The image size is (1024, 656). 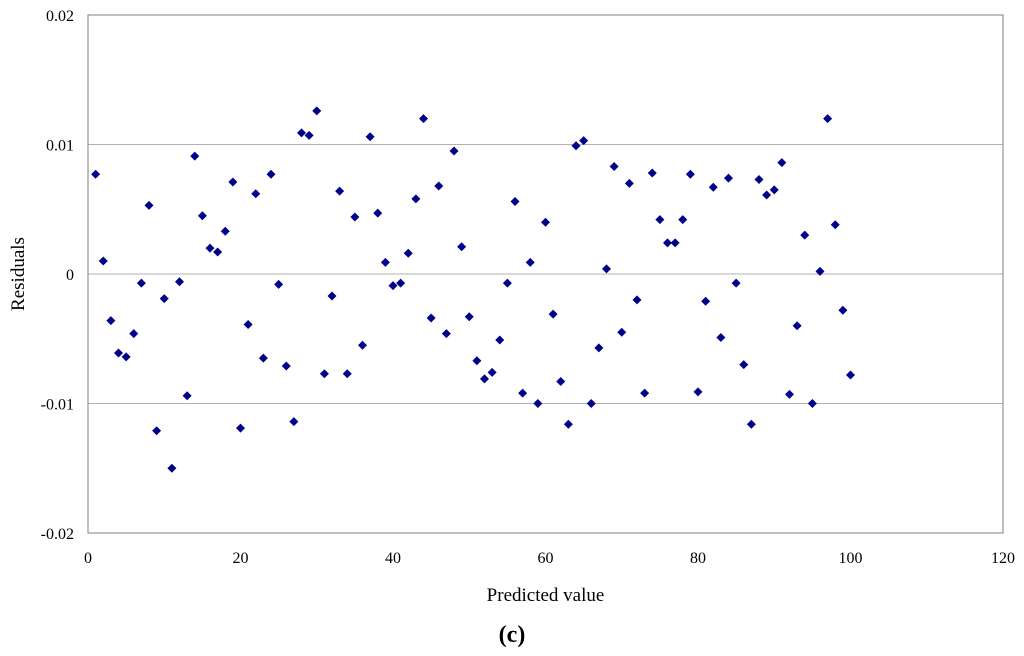 What do you see at coordinates (88, 558) in the screenshot?
I see `x-tick-label: 0` at bounding box center [88, 558].